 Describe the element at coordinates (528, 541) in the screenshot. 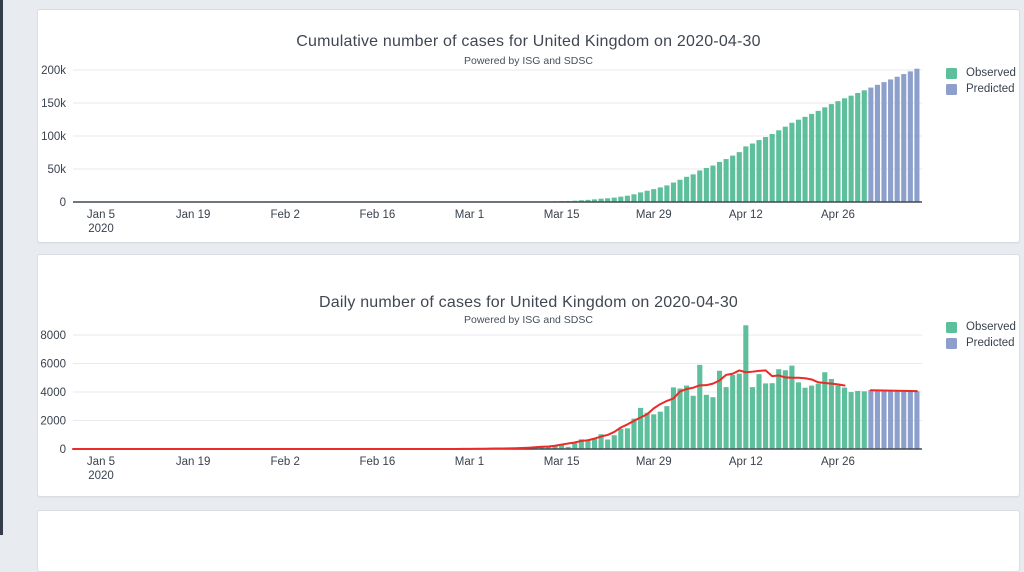

I see `next-chart-card-partial` at that location.